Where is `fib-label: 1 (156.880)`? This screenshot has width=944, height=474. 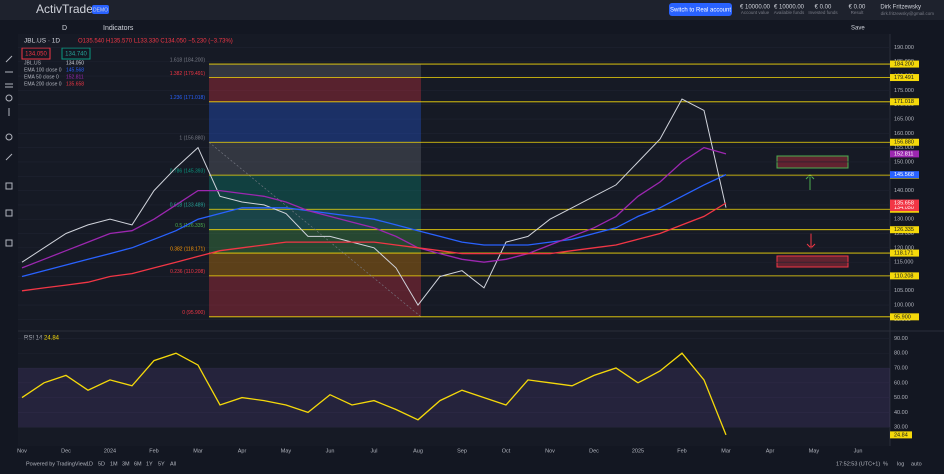 fib-label: 1 (156.880) is located at coordinates (192, 139).